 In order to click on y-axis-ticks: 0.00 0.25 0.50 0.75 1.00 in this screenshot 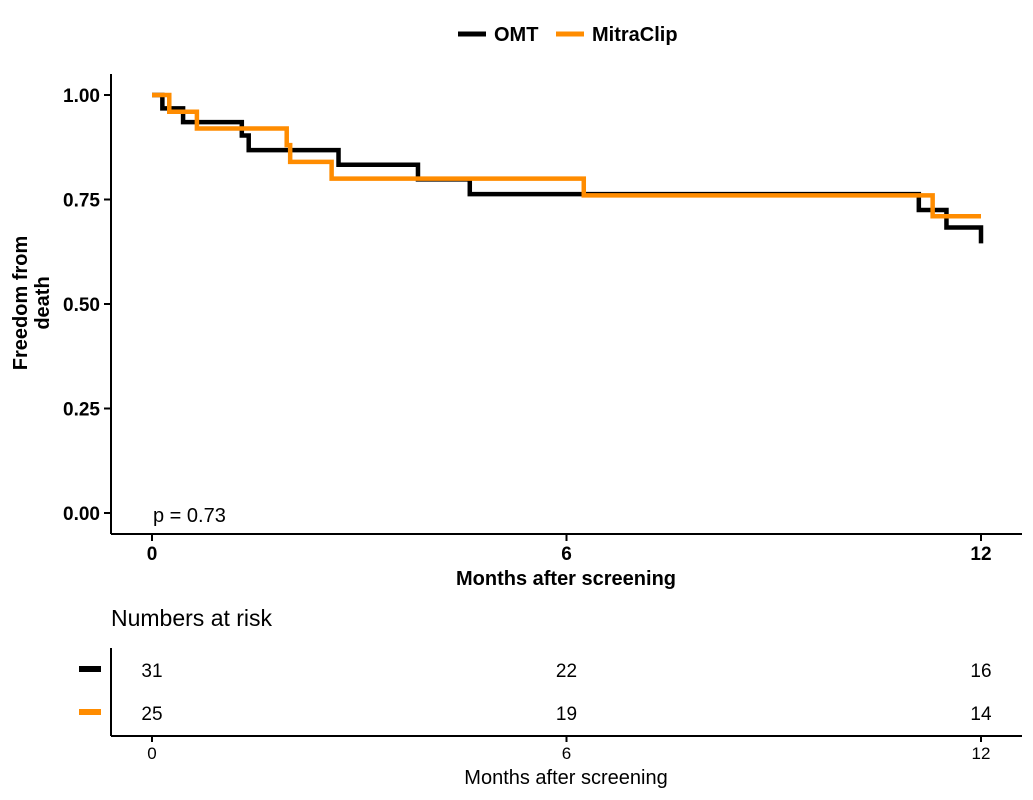, I will do `click(87, 305)`.